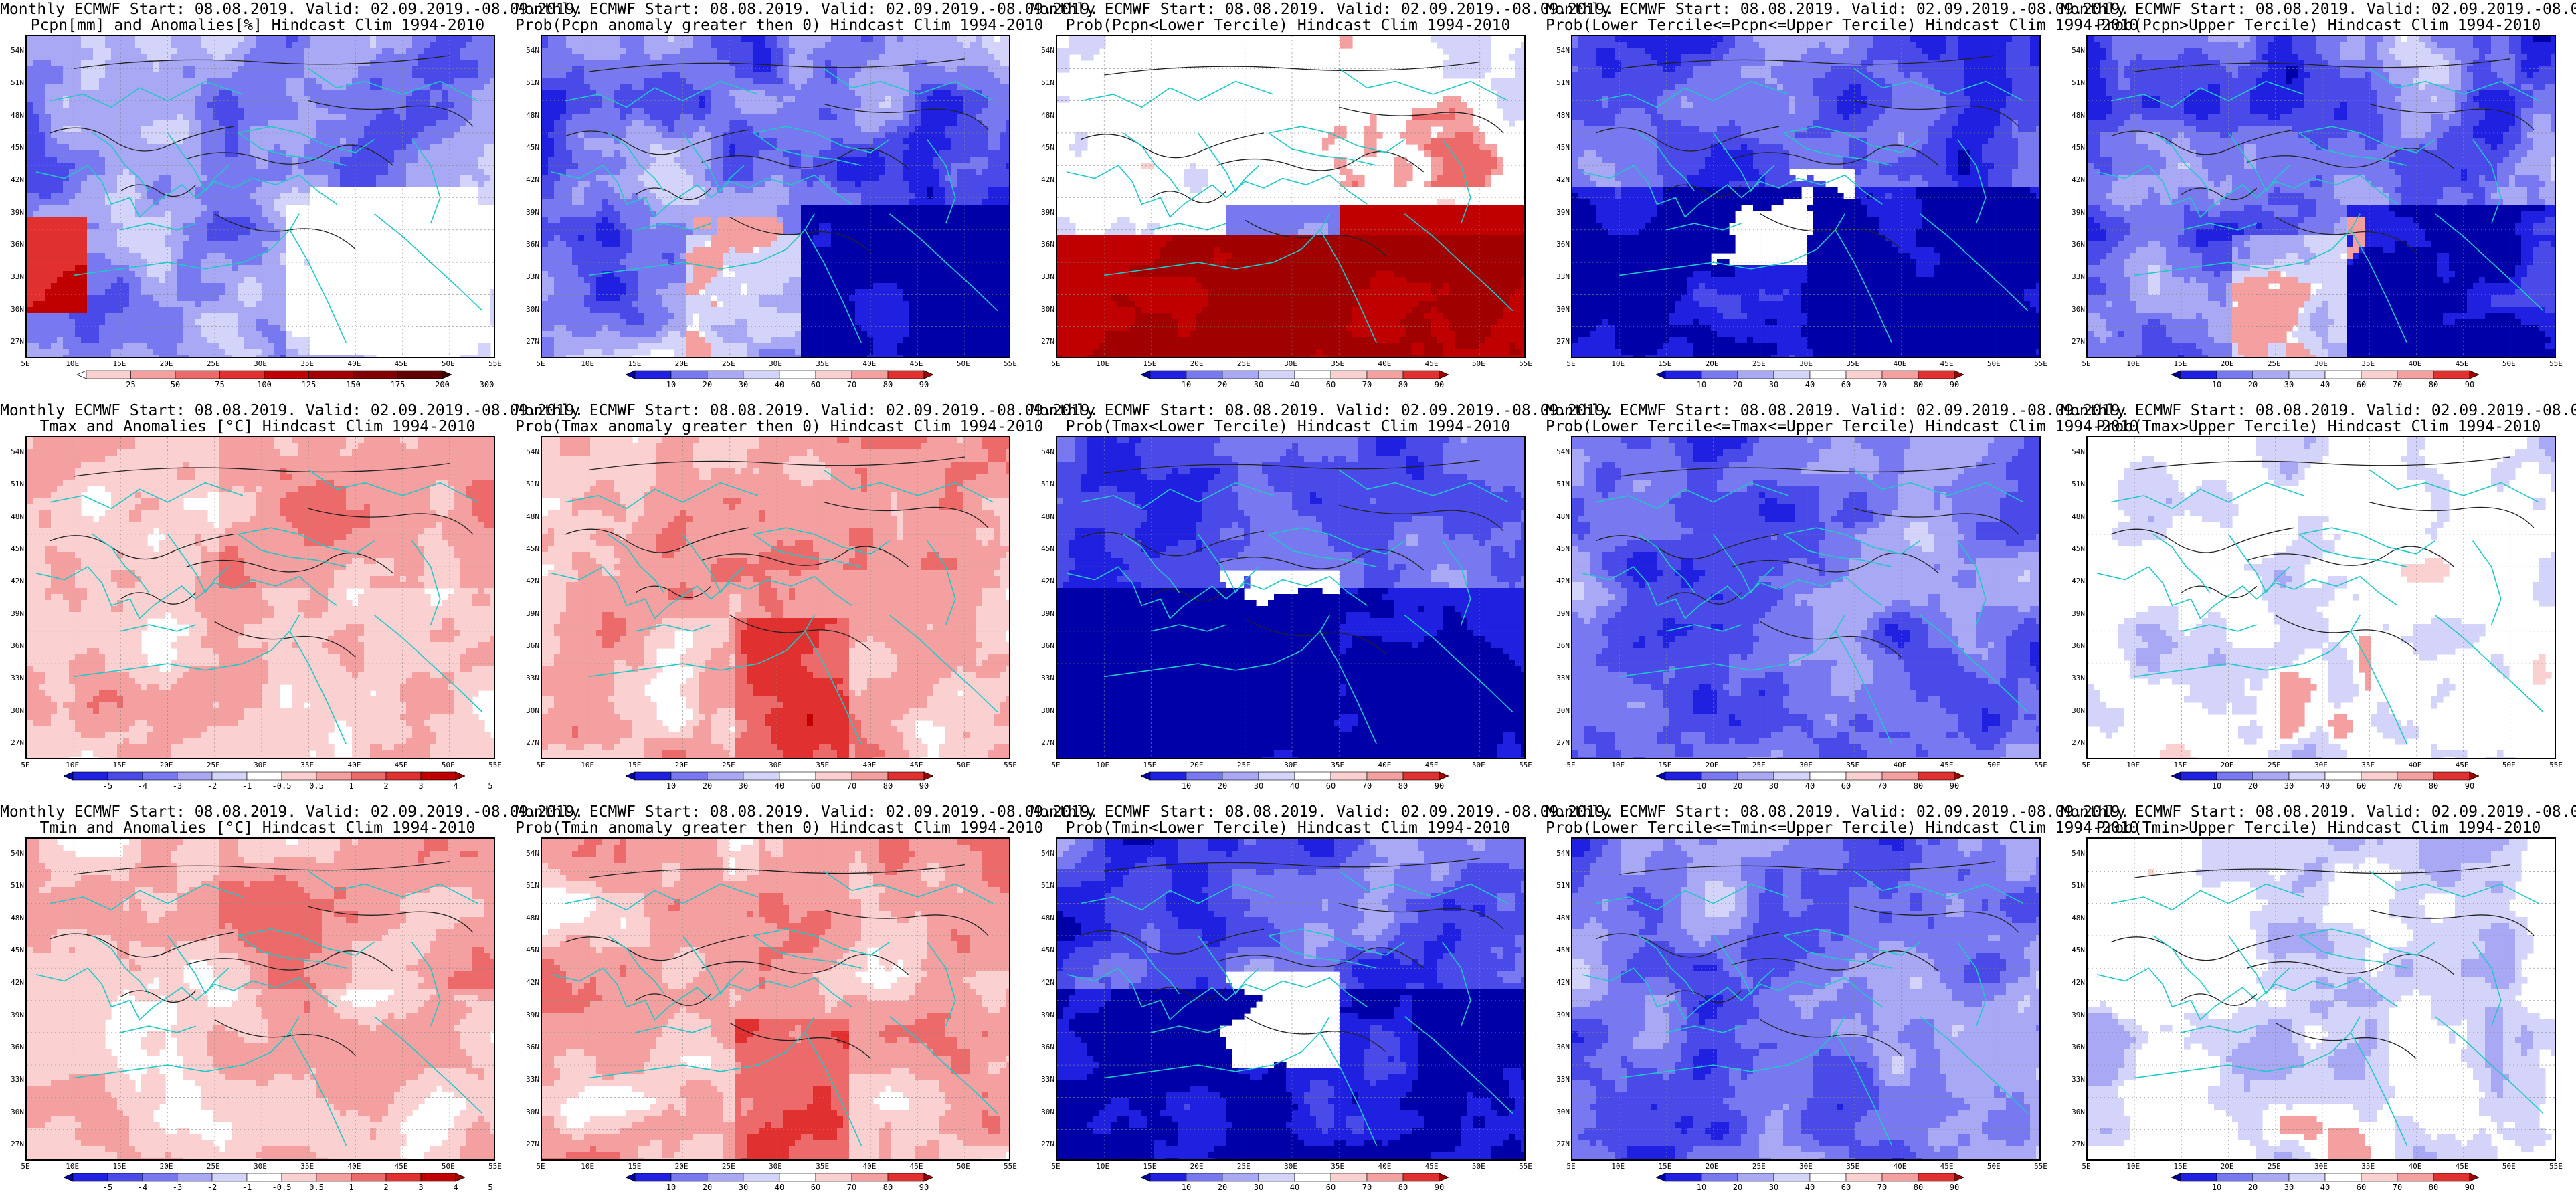 This screenshot has width=2576, height=1204. I want to click on map-svg, so click(2321, 999).